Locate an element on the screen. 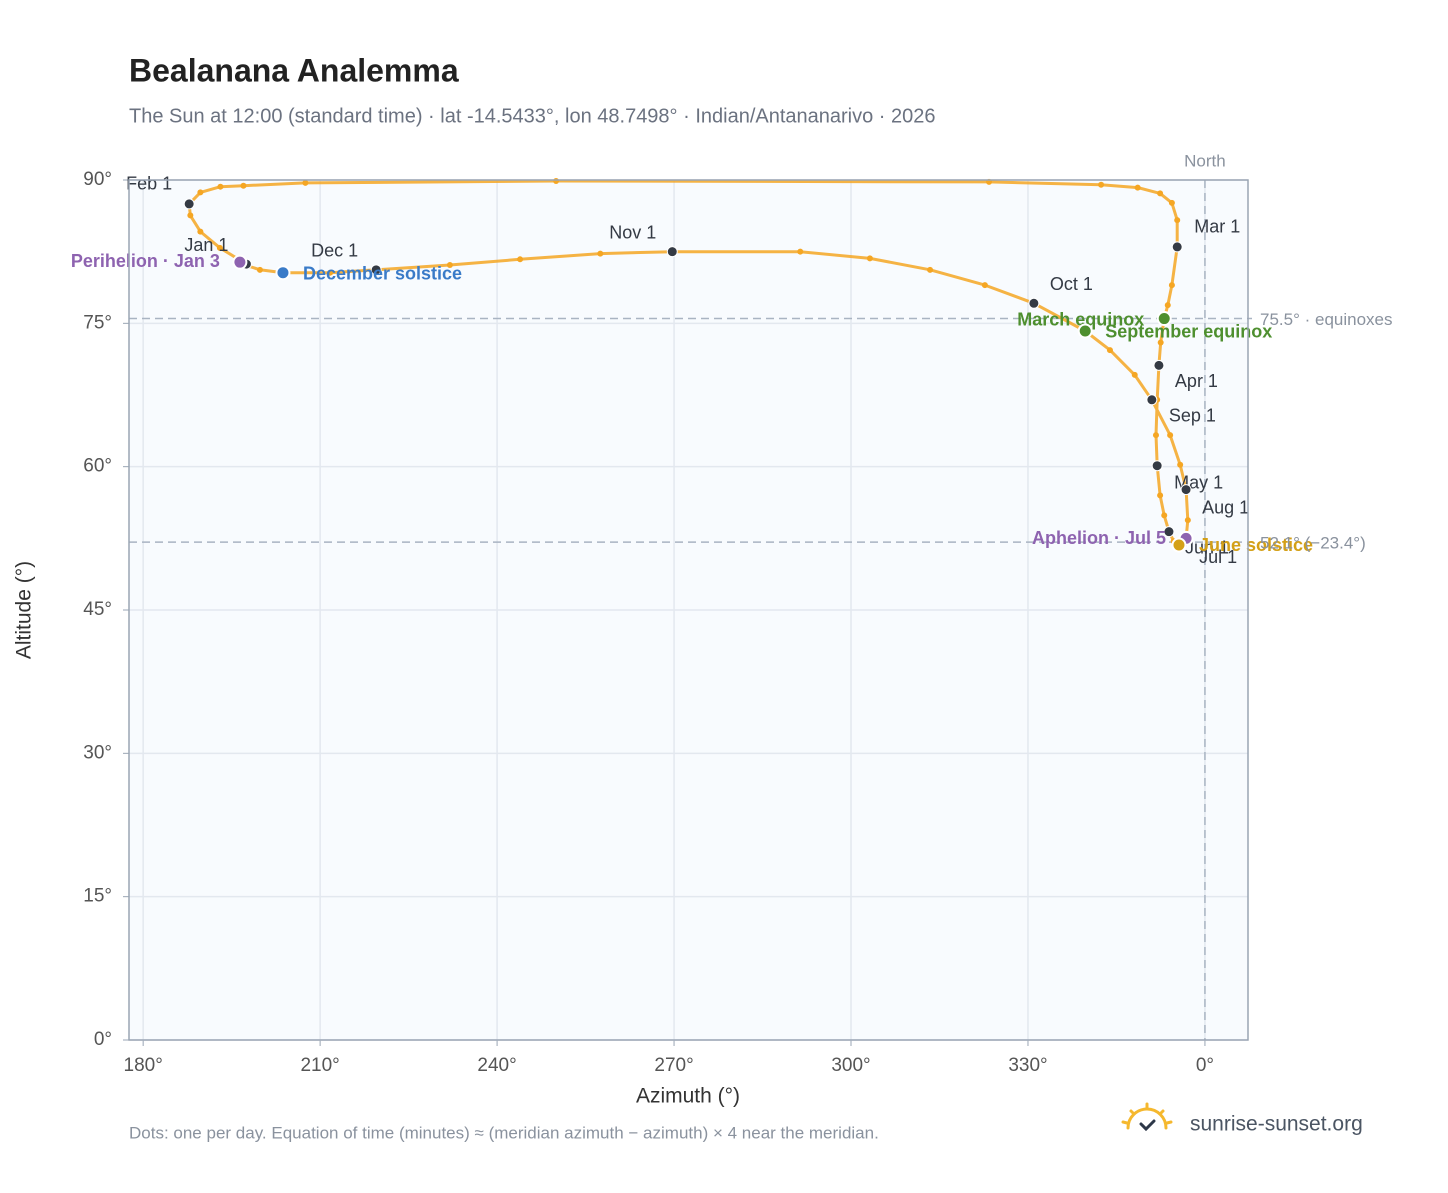 This screenshot has height=1193, width=1448. x-axis-title: Azimuth (°) is located at coordinates (688, 1096).